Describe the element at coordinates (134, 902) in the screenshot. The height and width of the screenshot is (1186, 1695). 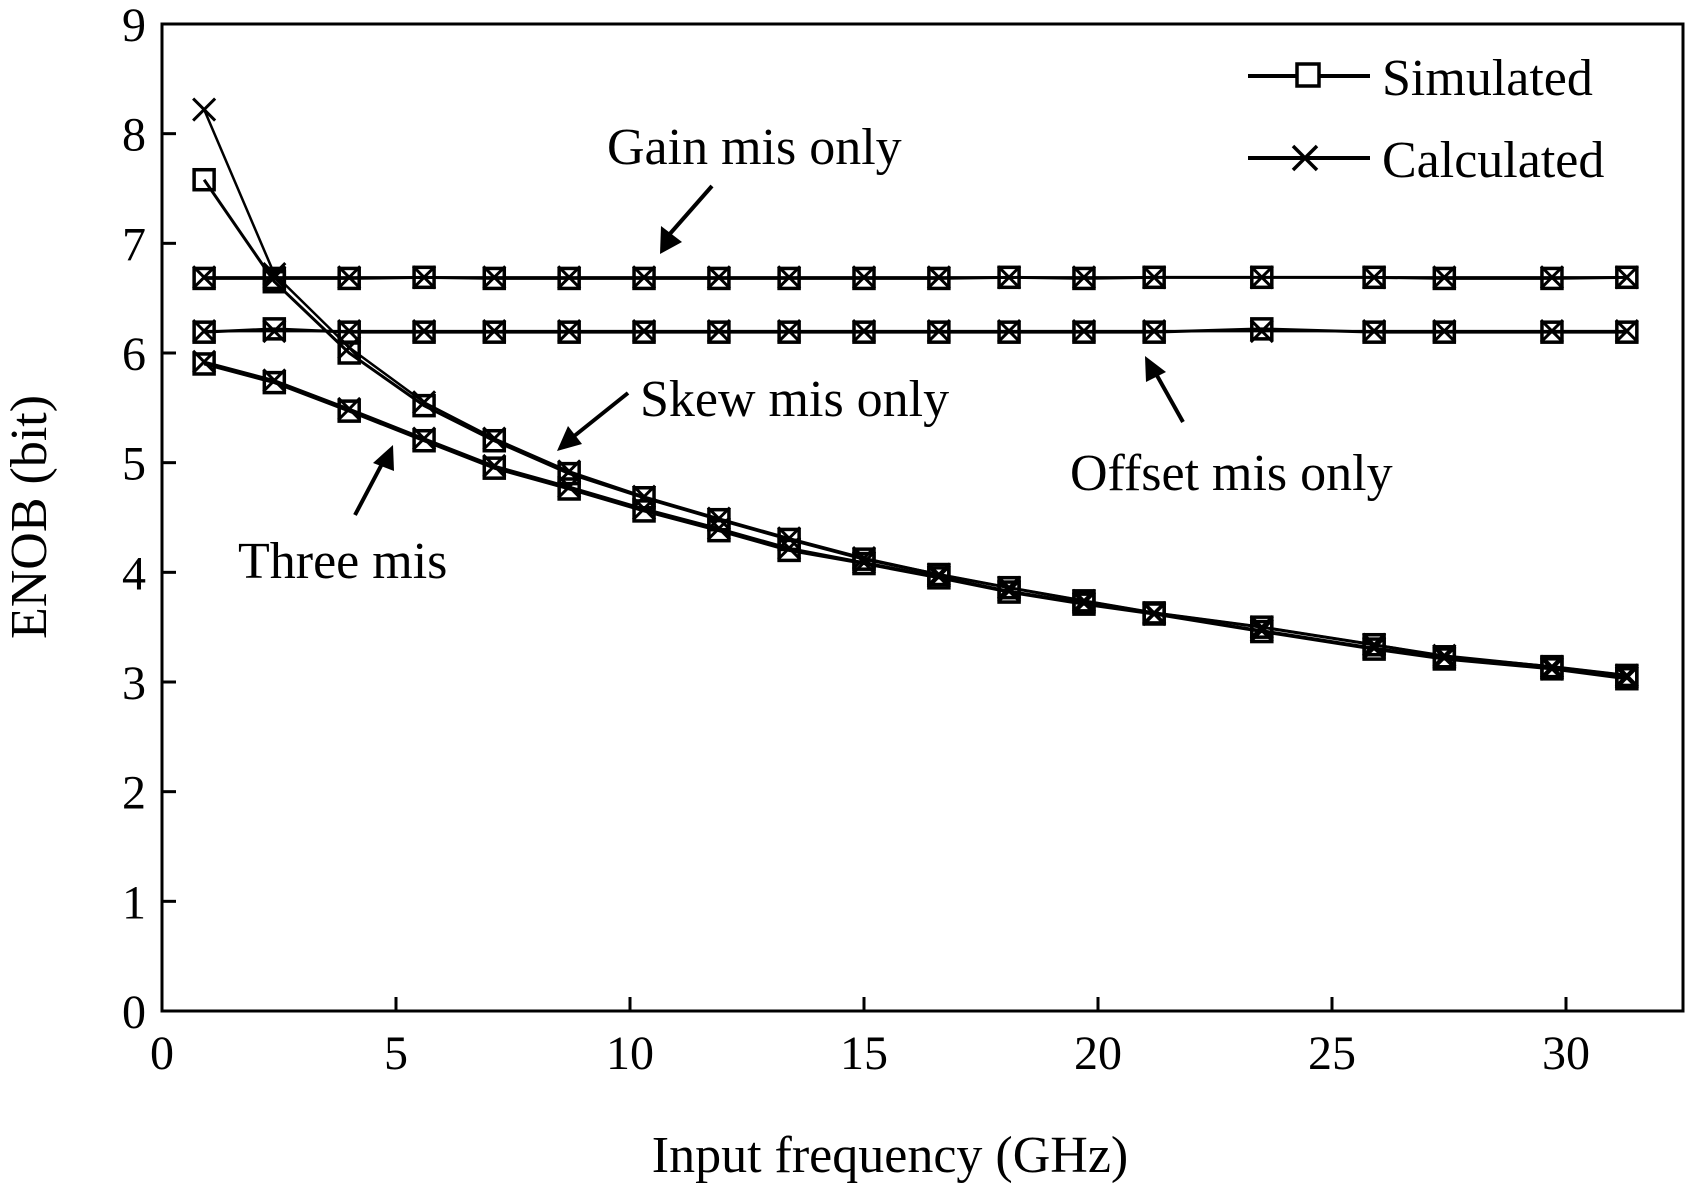
I see `y-tick-label-1: 1` at that location.